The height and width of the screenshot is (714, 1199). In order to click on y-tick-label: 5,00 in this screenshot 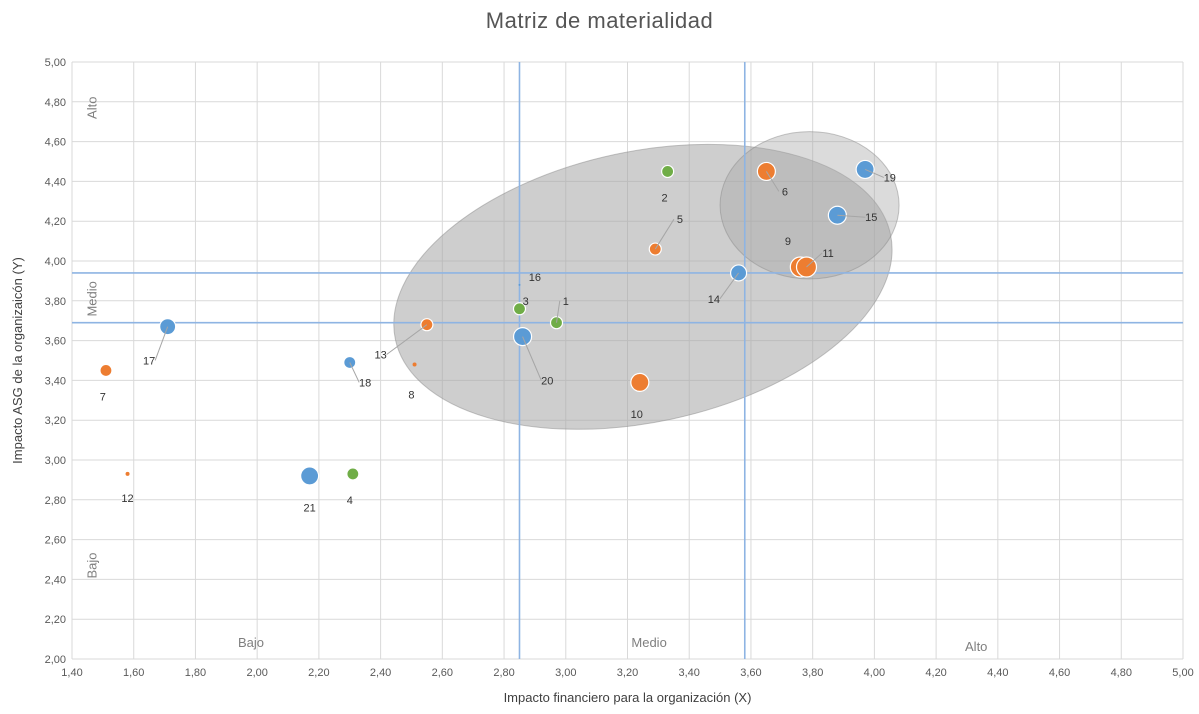, I will do `click(55, 63)`.